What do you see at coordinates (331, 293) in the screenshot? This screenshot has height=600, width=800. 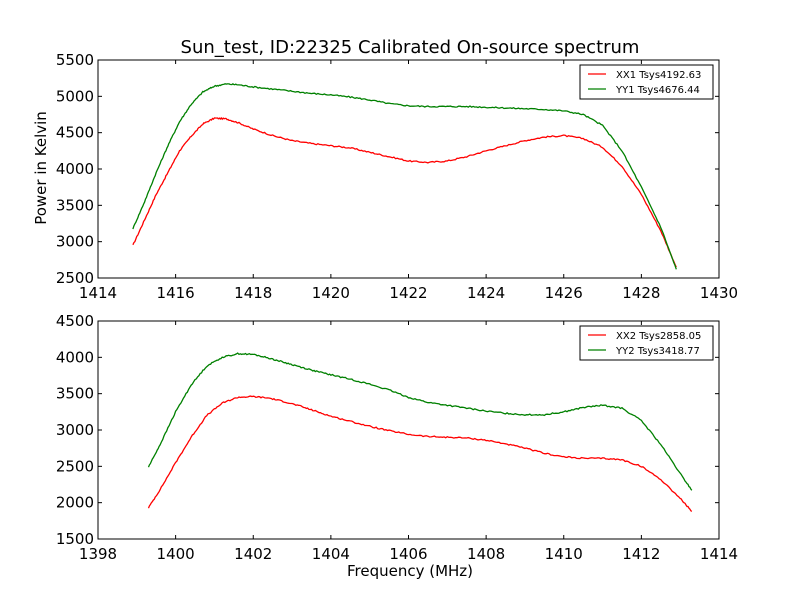 I see `x-tick-label: 1420` at bounding box center [331, 293].